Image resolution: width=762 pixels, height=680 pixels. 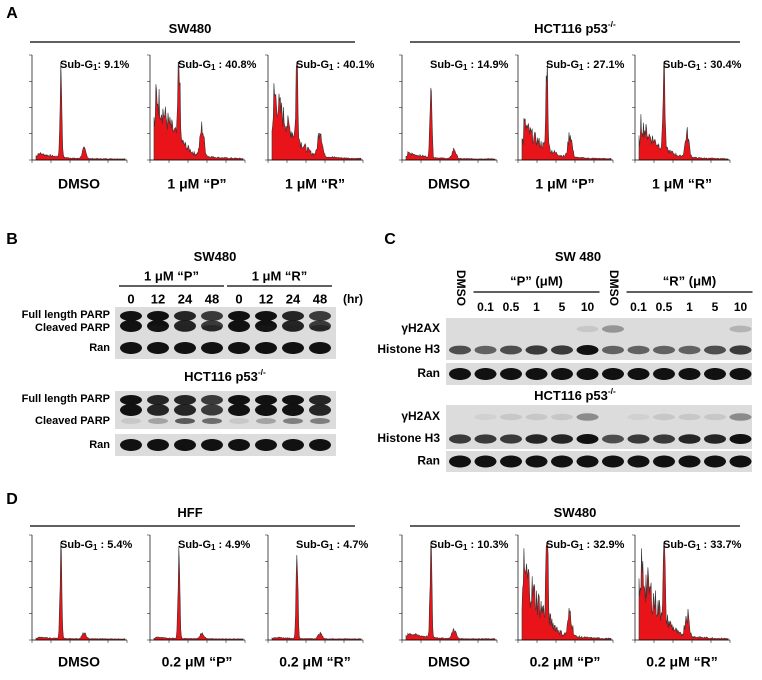 I want to click on lane-label: 12, so click(x=266, y=298).